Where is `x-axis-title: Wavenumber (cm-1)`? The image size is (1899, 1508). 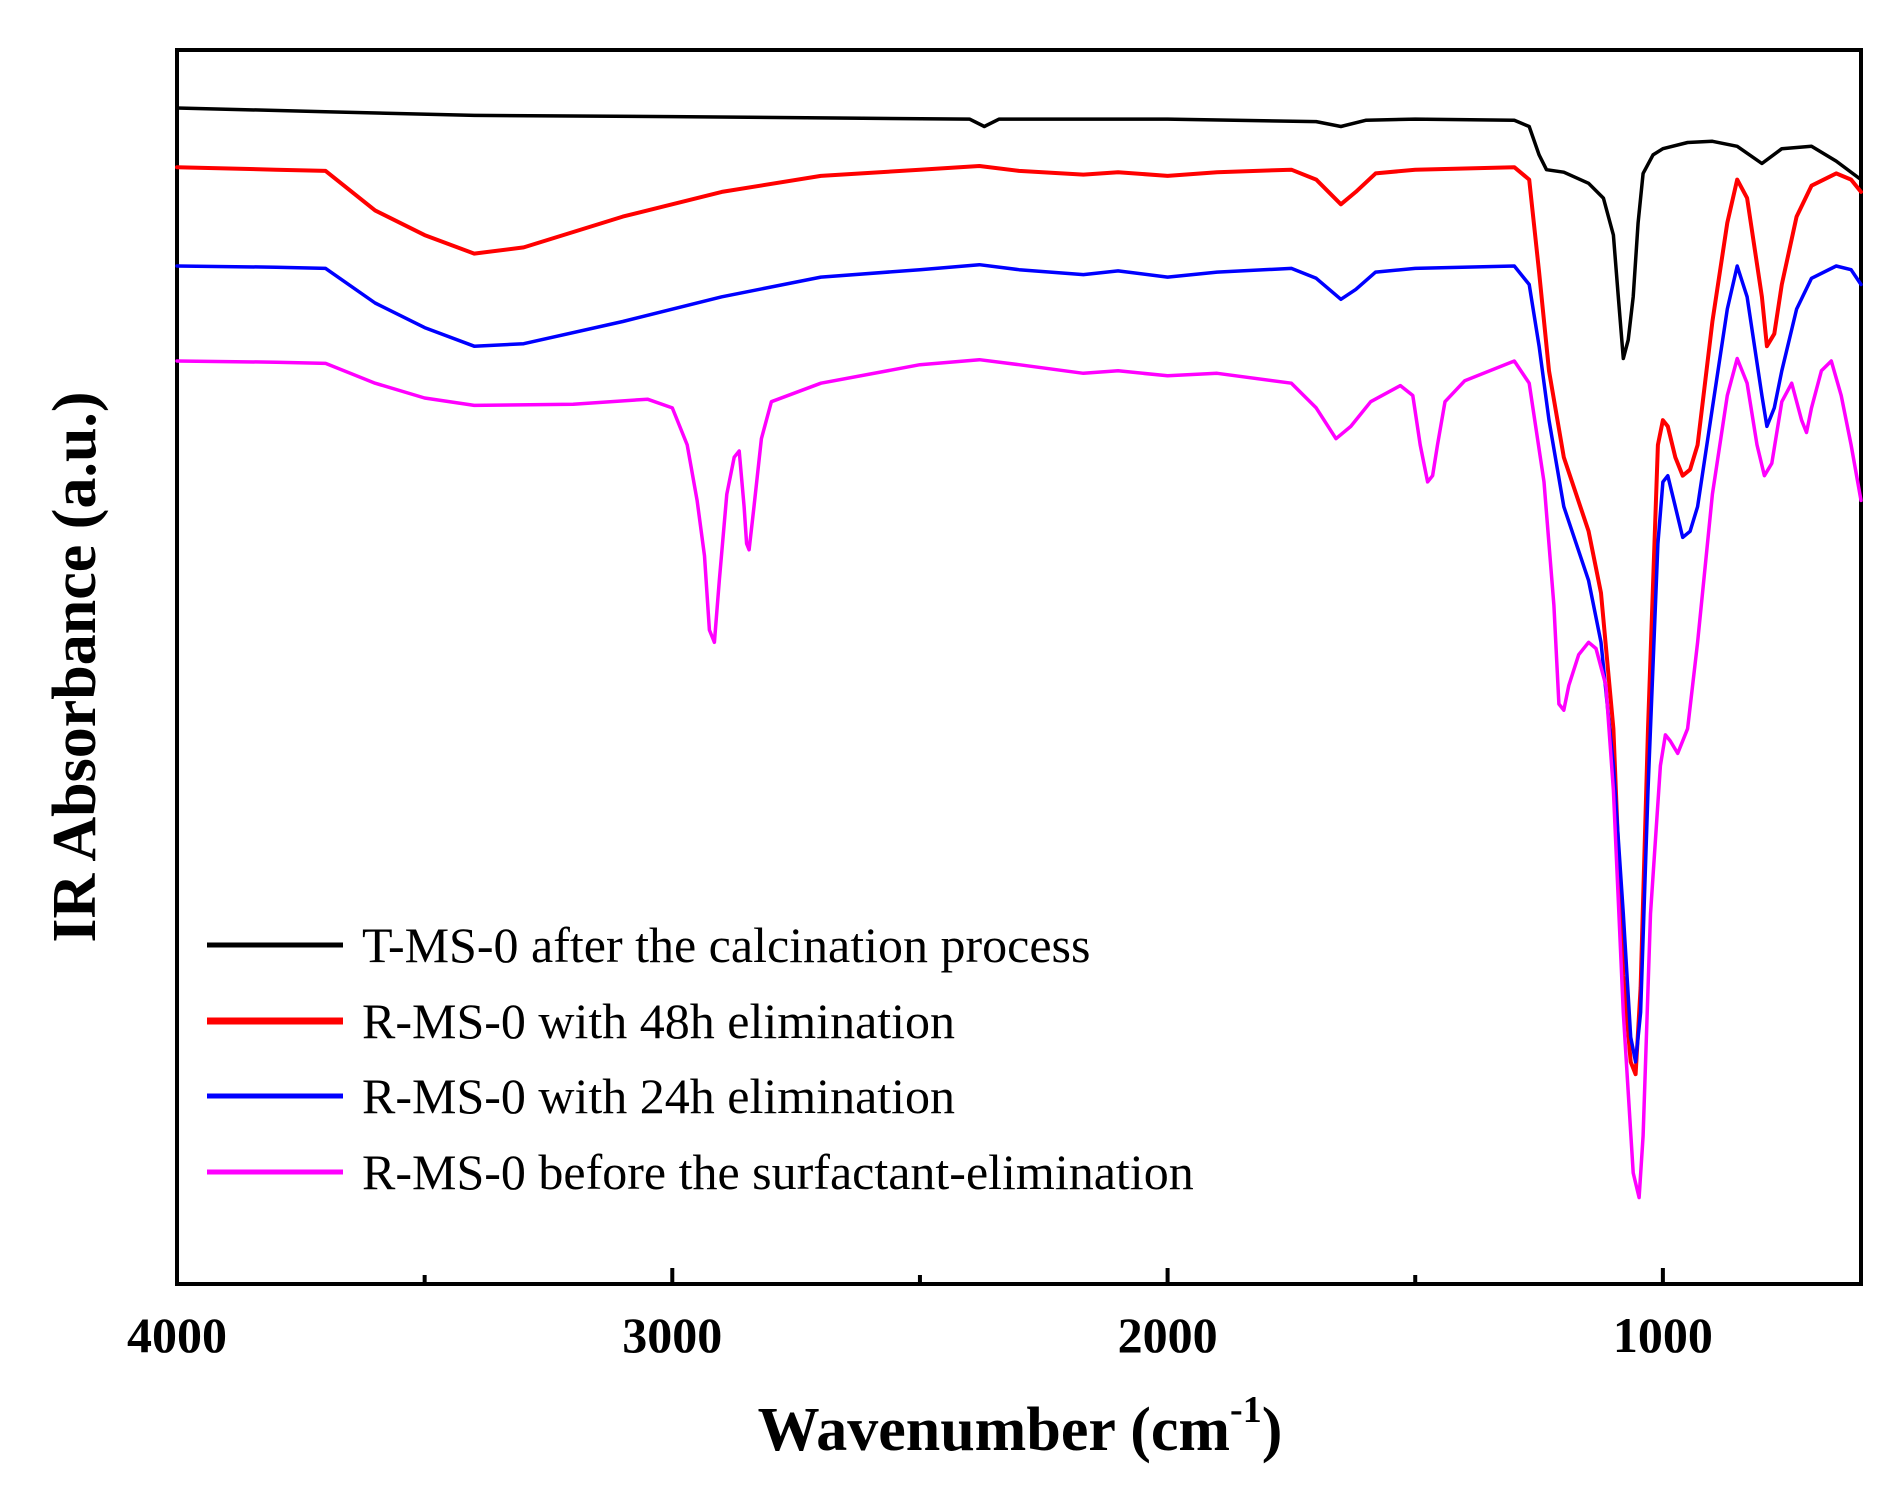 x-axis-title: Wavenumber (cm-1) is located at coordinates (1020, 1426).